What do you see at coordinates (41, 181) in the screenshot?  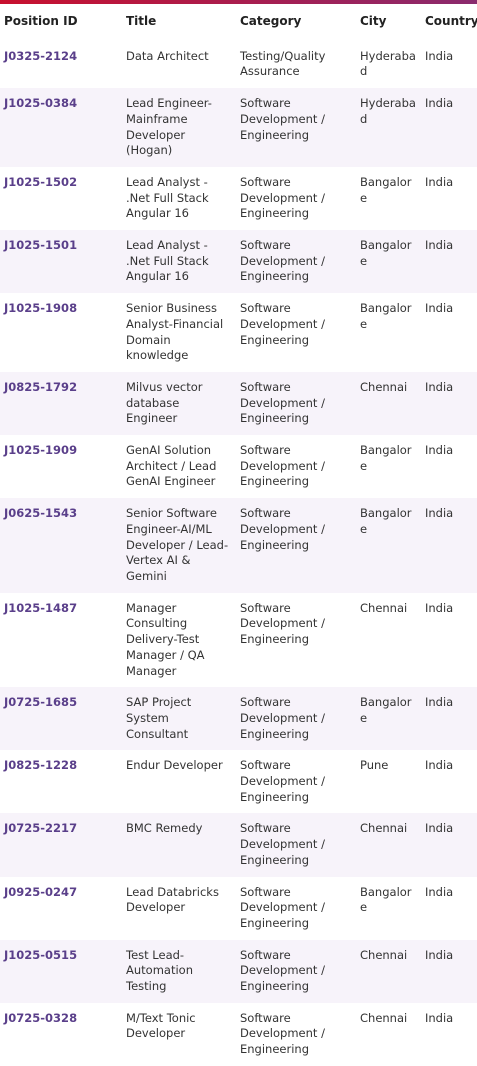 I see `position-id: J1025-1502` at bounding box center [41, 181].